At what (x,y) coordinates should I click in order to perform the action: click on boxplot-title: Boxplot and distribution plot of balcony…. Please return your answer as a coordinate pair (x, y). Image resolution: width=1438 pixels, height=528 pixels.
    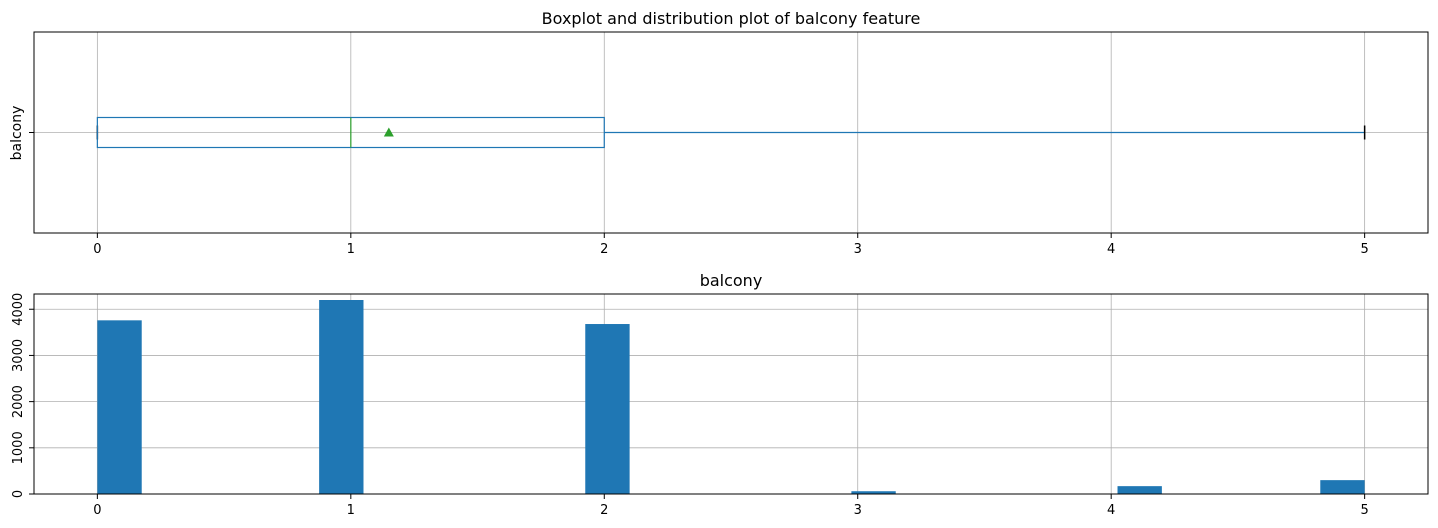
    Looking at the image, I should click on (731, 18).